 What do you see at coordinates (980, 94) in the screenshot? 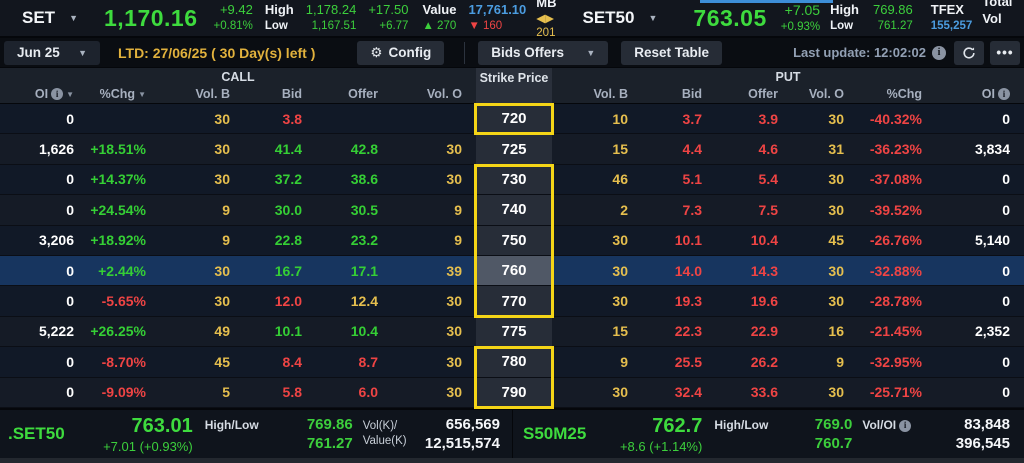
I see `header-put-oi: OI i` at bounding box center [980, 94].